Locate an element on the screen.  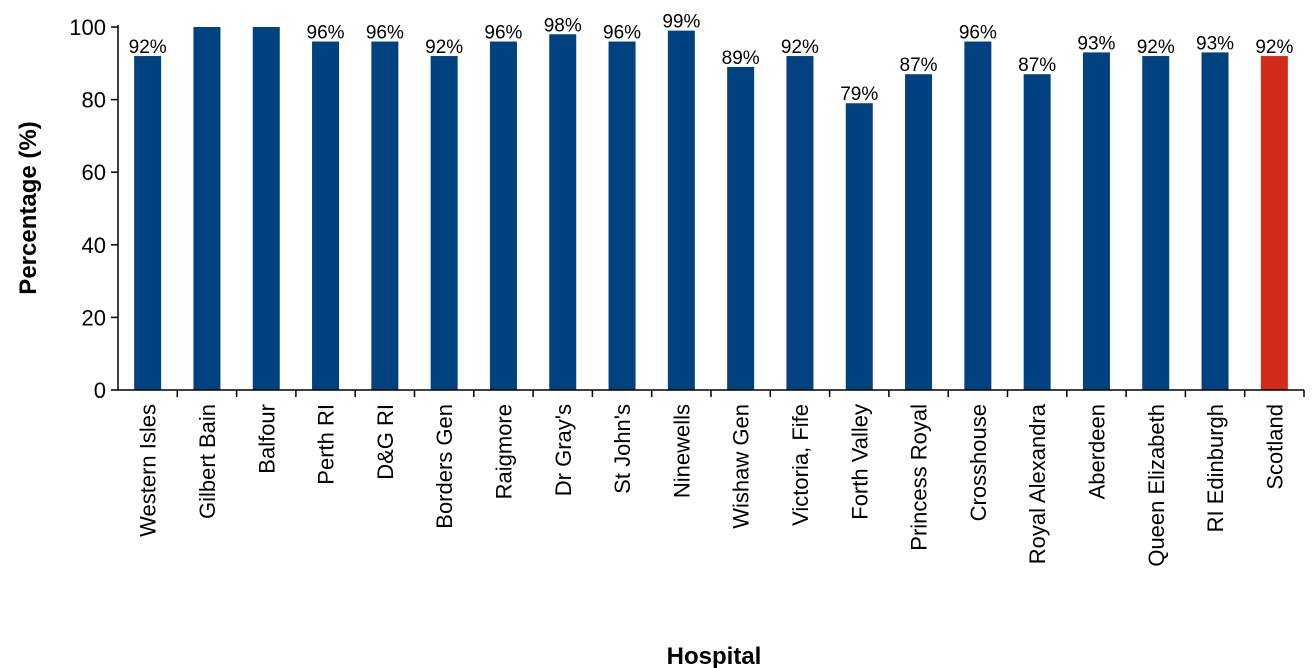
x-tick-label: Aberdeen is located at coordinates (1096, 451).